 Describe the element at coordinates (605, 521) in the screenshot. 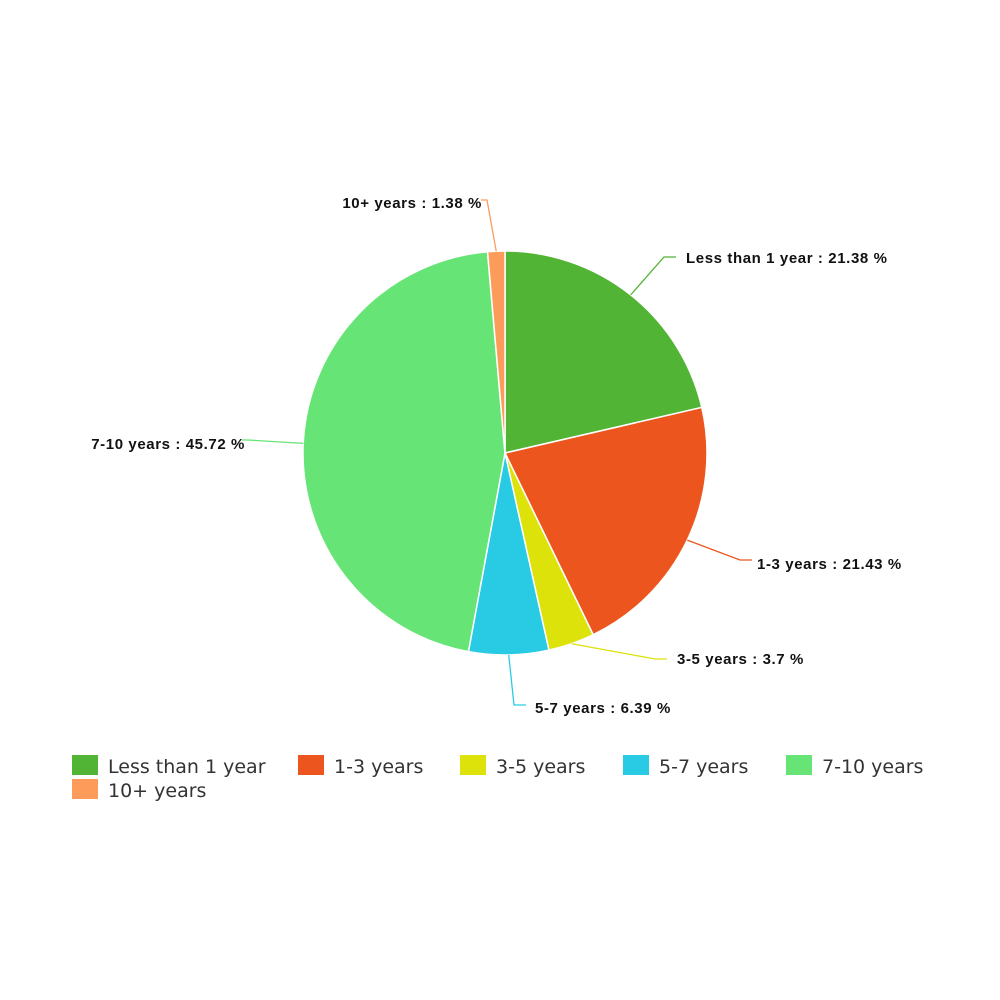

I see `pie-slice-1-3-years` at that location.